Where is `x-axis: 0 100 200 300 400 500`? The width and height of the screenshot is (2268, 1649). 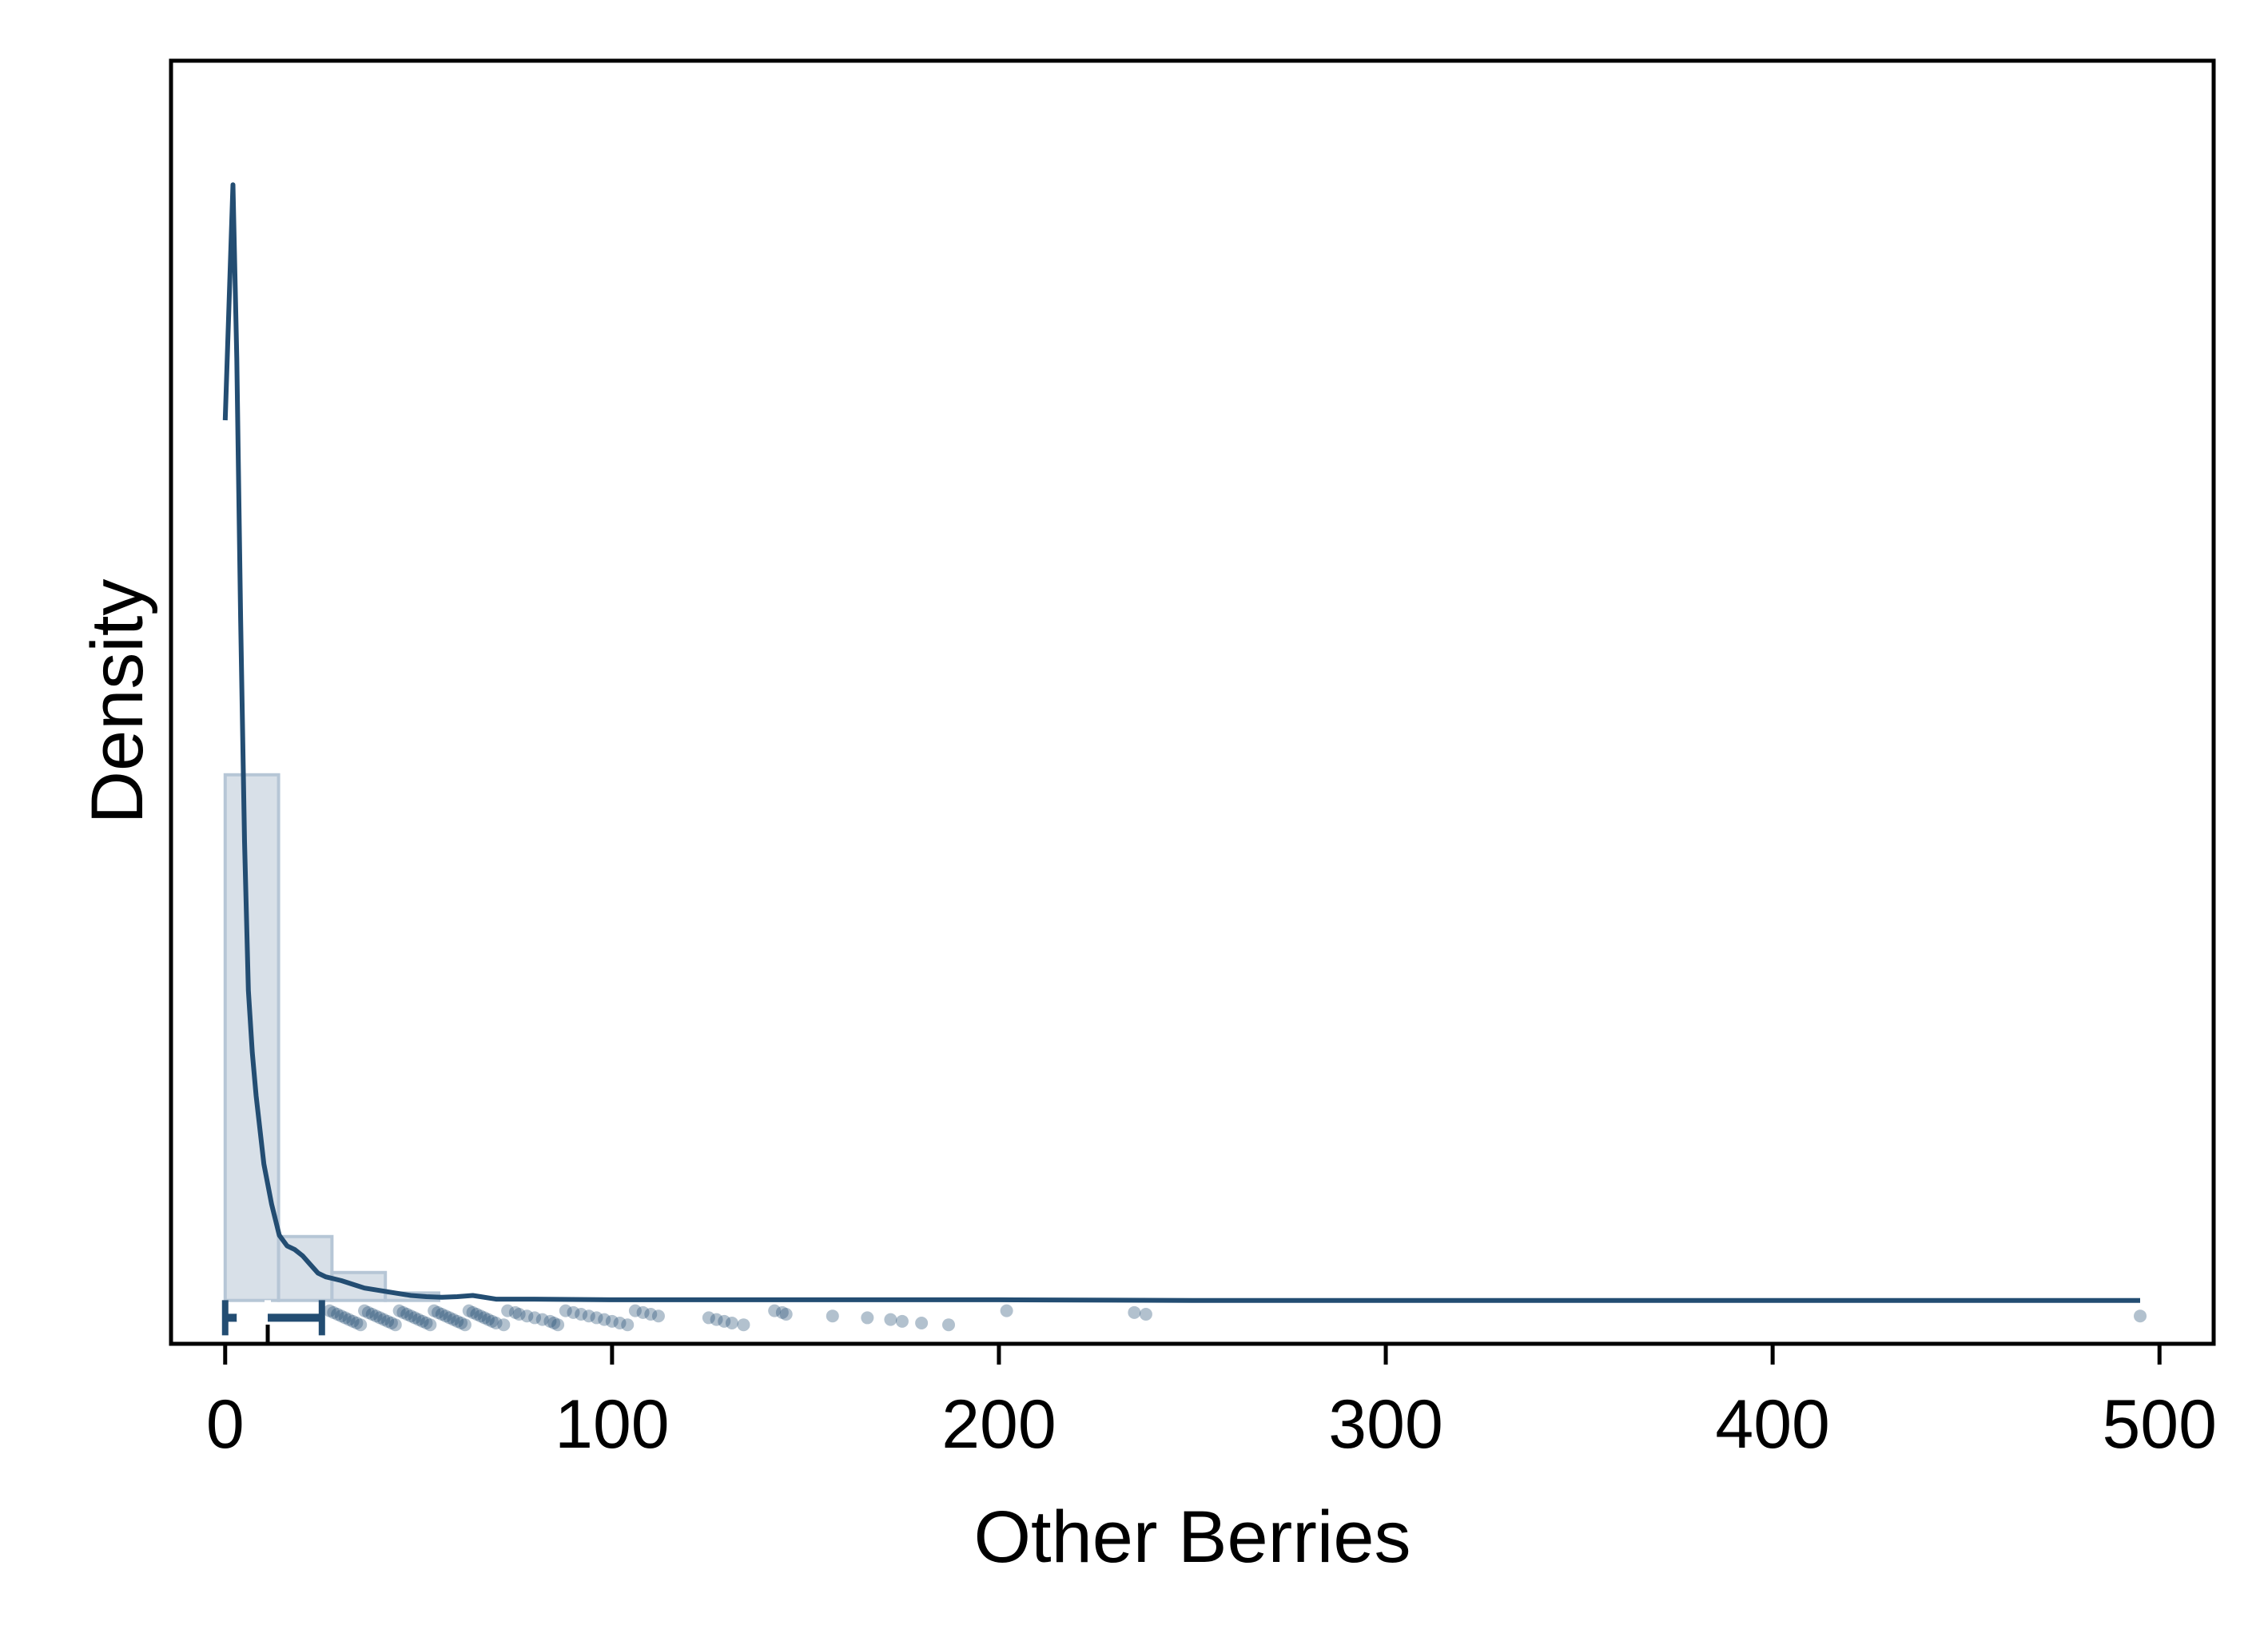 x-axis: 0 100 200 300 400 500 is located at coordinates (1211, 1394).